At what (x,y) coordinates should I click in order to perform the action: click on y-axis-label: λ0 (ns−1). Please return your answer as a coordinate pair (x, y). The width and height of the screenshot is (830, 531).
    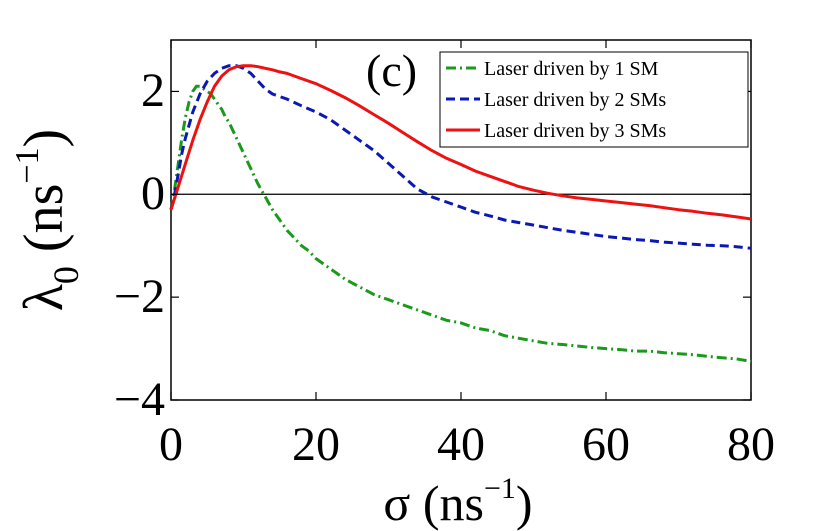
    Looking at the image, I should click on (47, 220).